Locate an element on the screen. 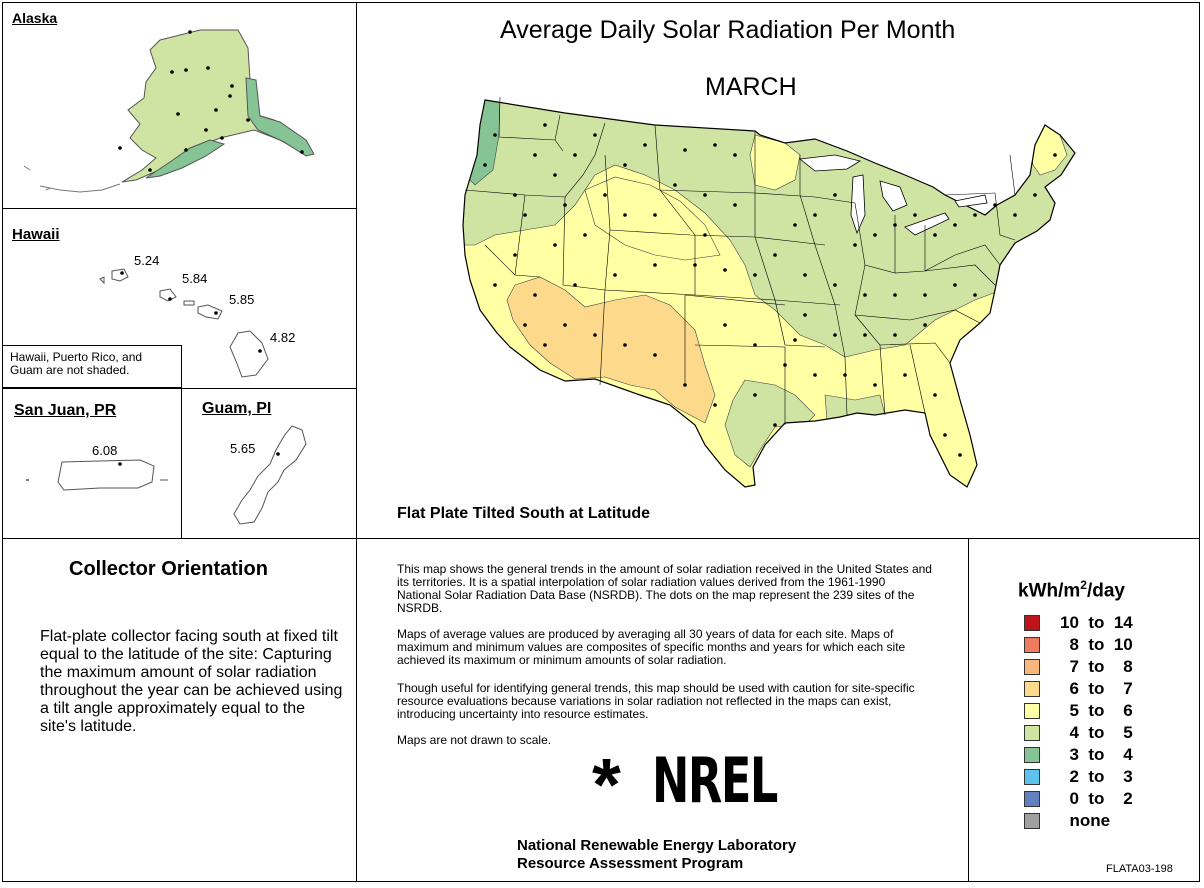 Image resolution: width=1204 pixels, height=888 pixels. hawaii-note-box is located at coordinates (92, 366).